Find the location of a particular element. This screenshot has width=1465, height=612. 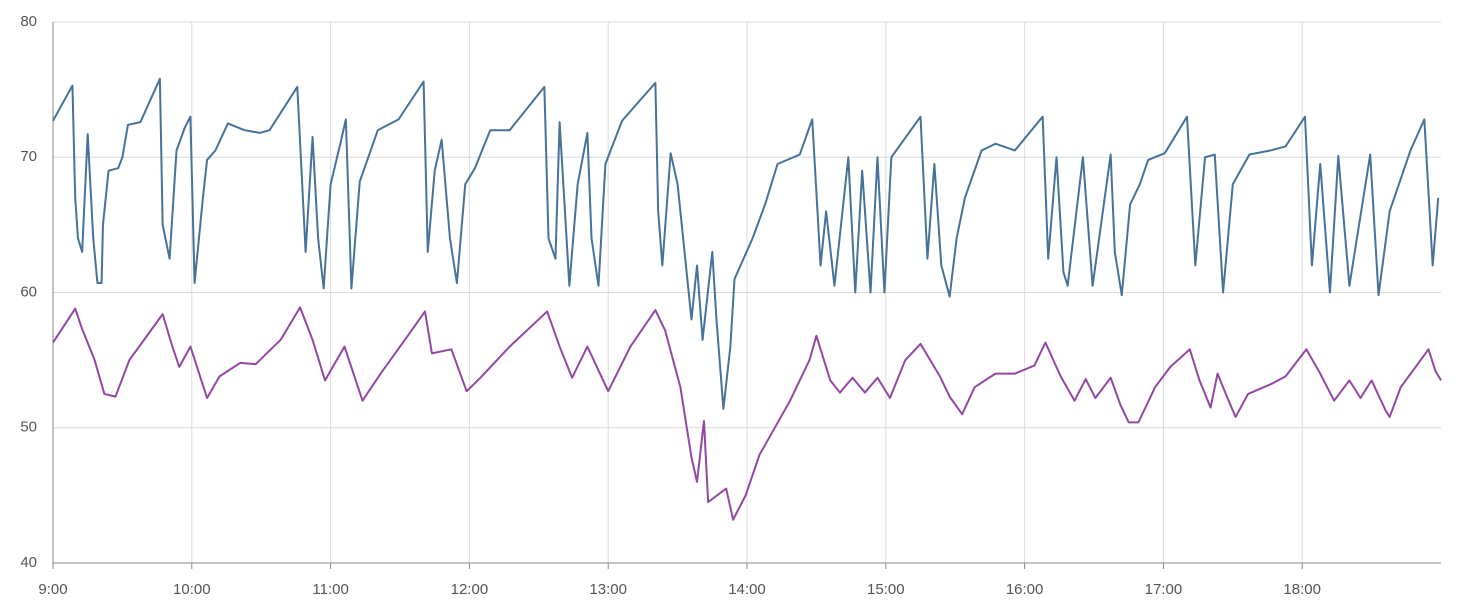

y-tick-label: 60 is located at coordinates (28, 291).